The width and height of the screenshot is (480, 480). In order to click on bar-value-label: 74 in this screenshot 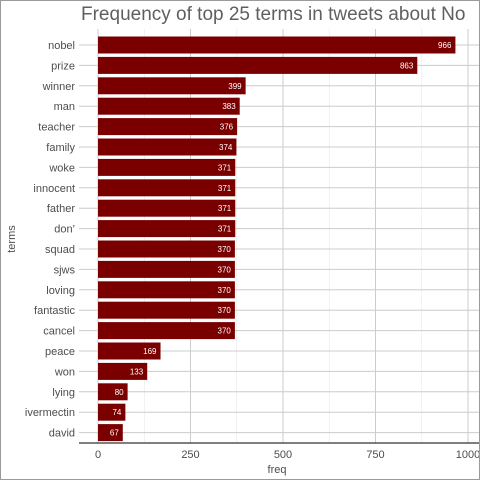, I will do `click(116, 412)`.